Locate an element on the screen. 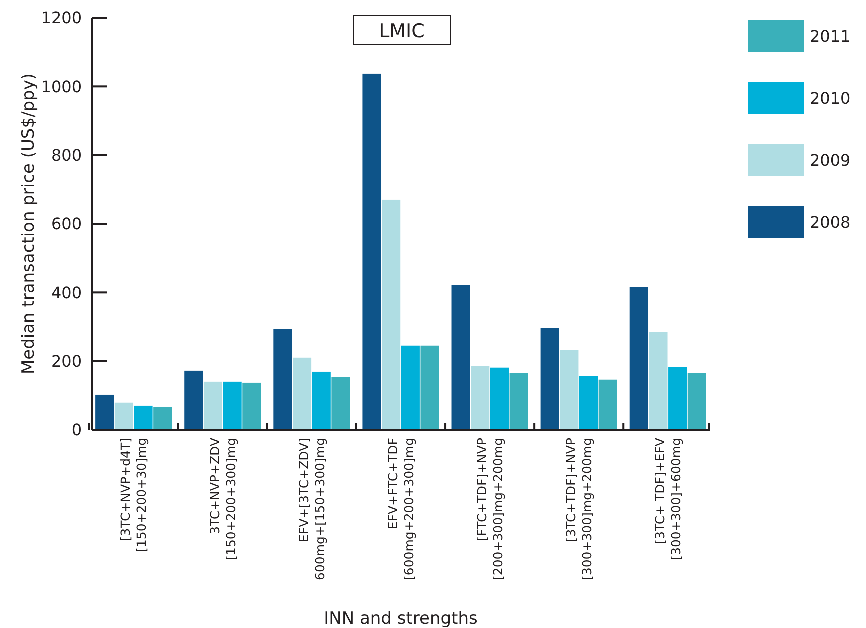  legend-label: 2008 is located at coordinates (830, 222).